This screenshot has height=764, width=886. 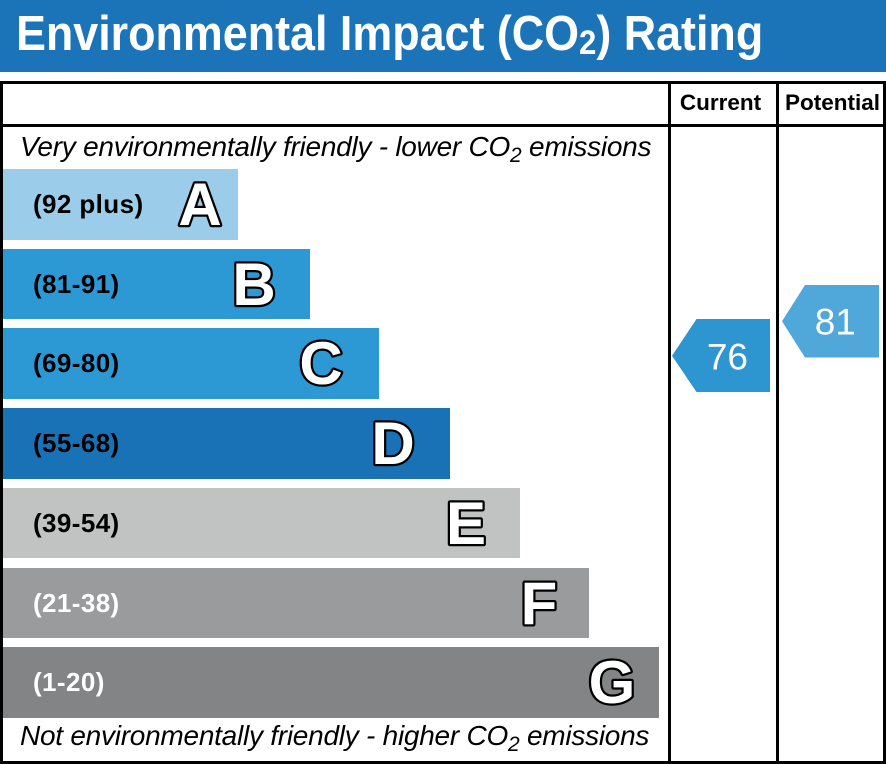 I want to click on svg-text: E, so click(x=466, y=523).